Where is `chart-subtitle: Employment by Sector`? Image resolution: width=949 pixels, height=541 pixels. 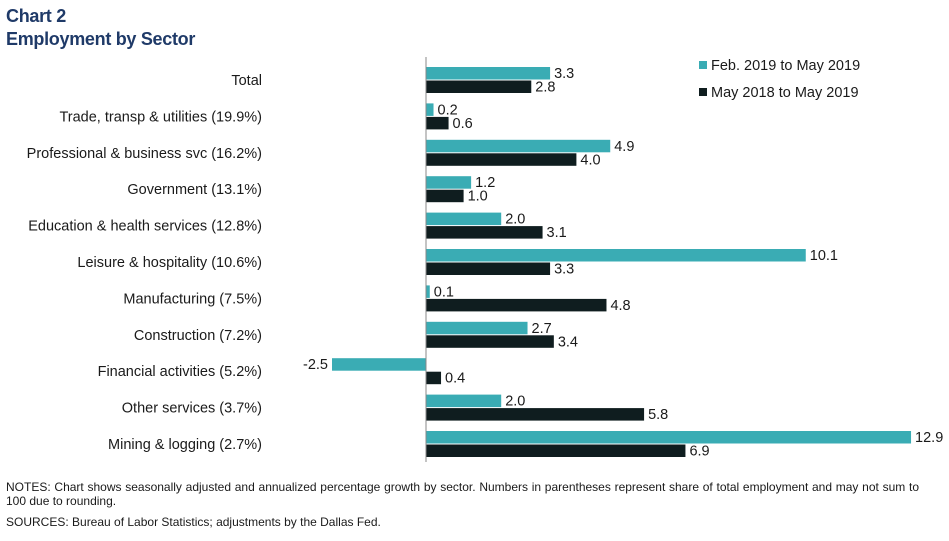 chart-subtitle: Employment by Sector is located at coordinates (101, 39).